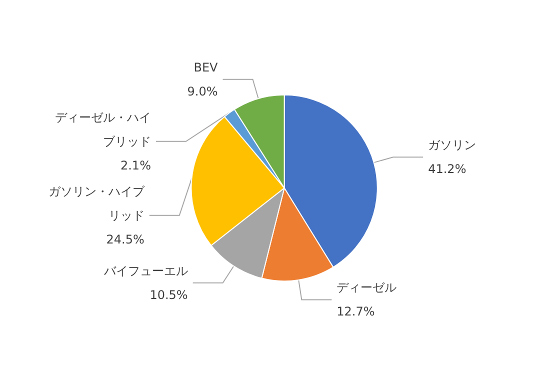  What do you see at coordinates (206, 67) in the screenshot?
I see `slice-label: BEV` at bounding box center [206, 67].